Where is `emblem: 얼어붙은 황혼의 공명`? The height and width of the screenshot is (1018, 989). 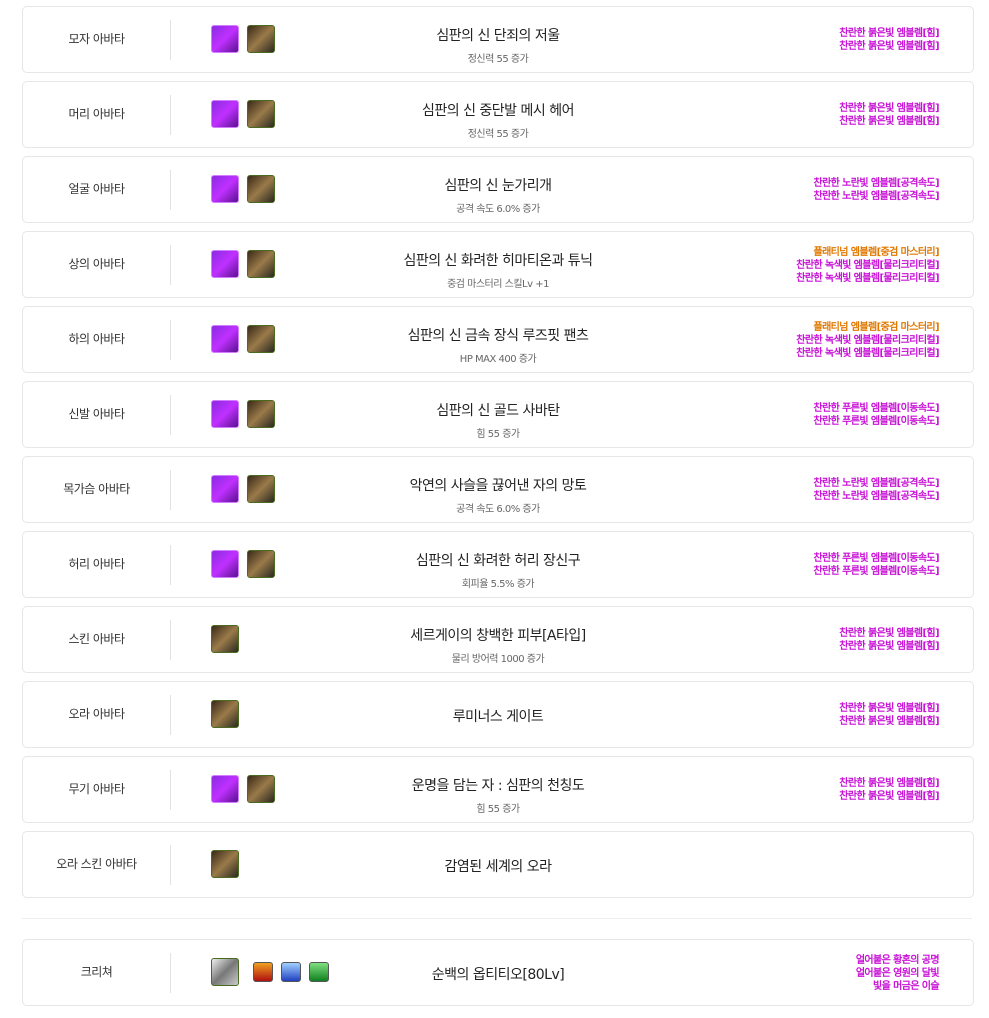
emblem: 얼어붙은 황혼의 공명 is located at coordinates (897, 960).